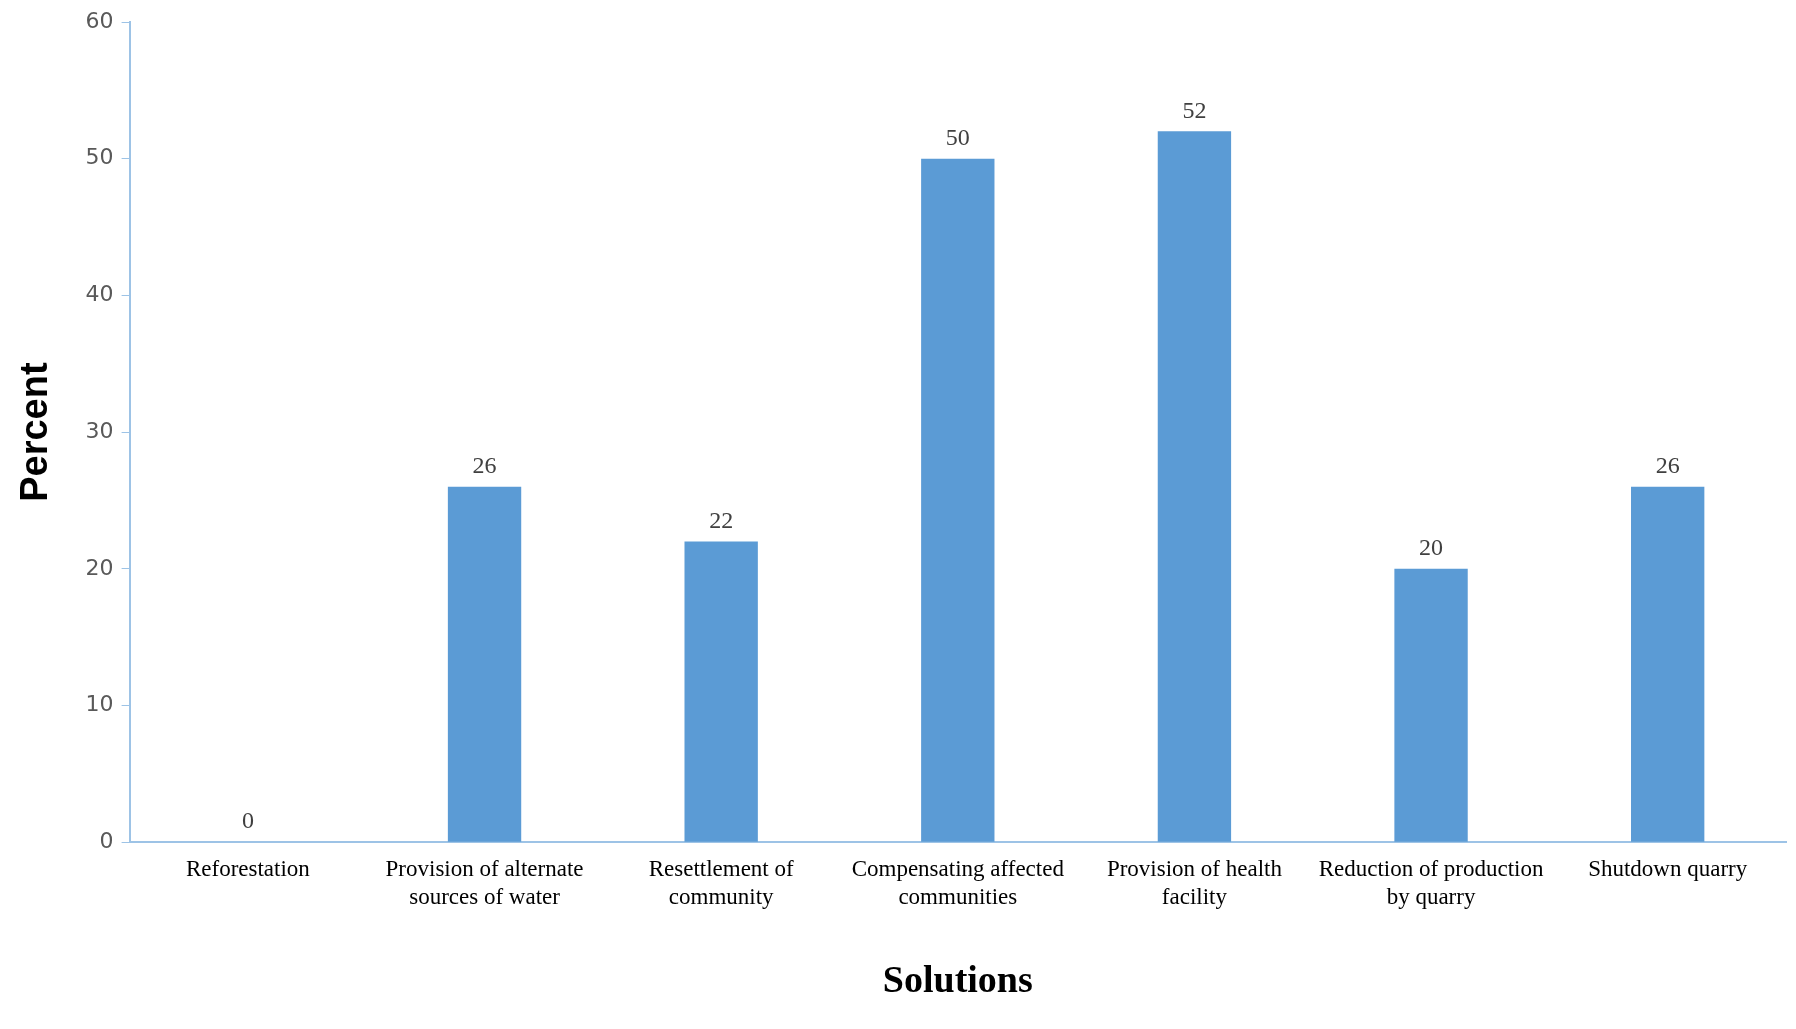  What do you see at coordinates (1431, 547) in the screenshot?
I see `data-label: 20` at bounding box center [1431, 547].